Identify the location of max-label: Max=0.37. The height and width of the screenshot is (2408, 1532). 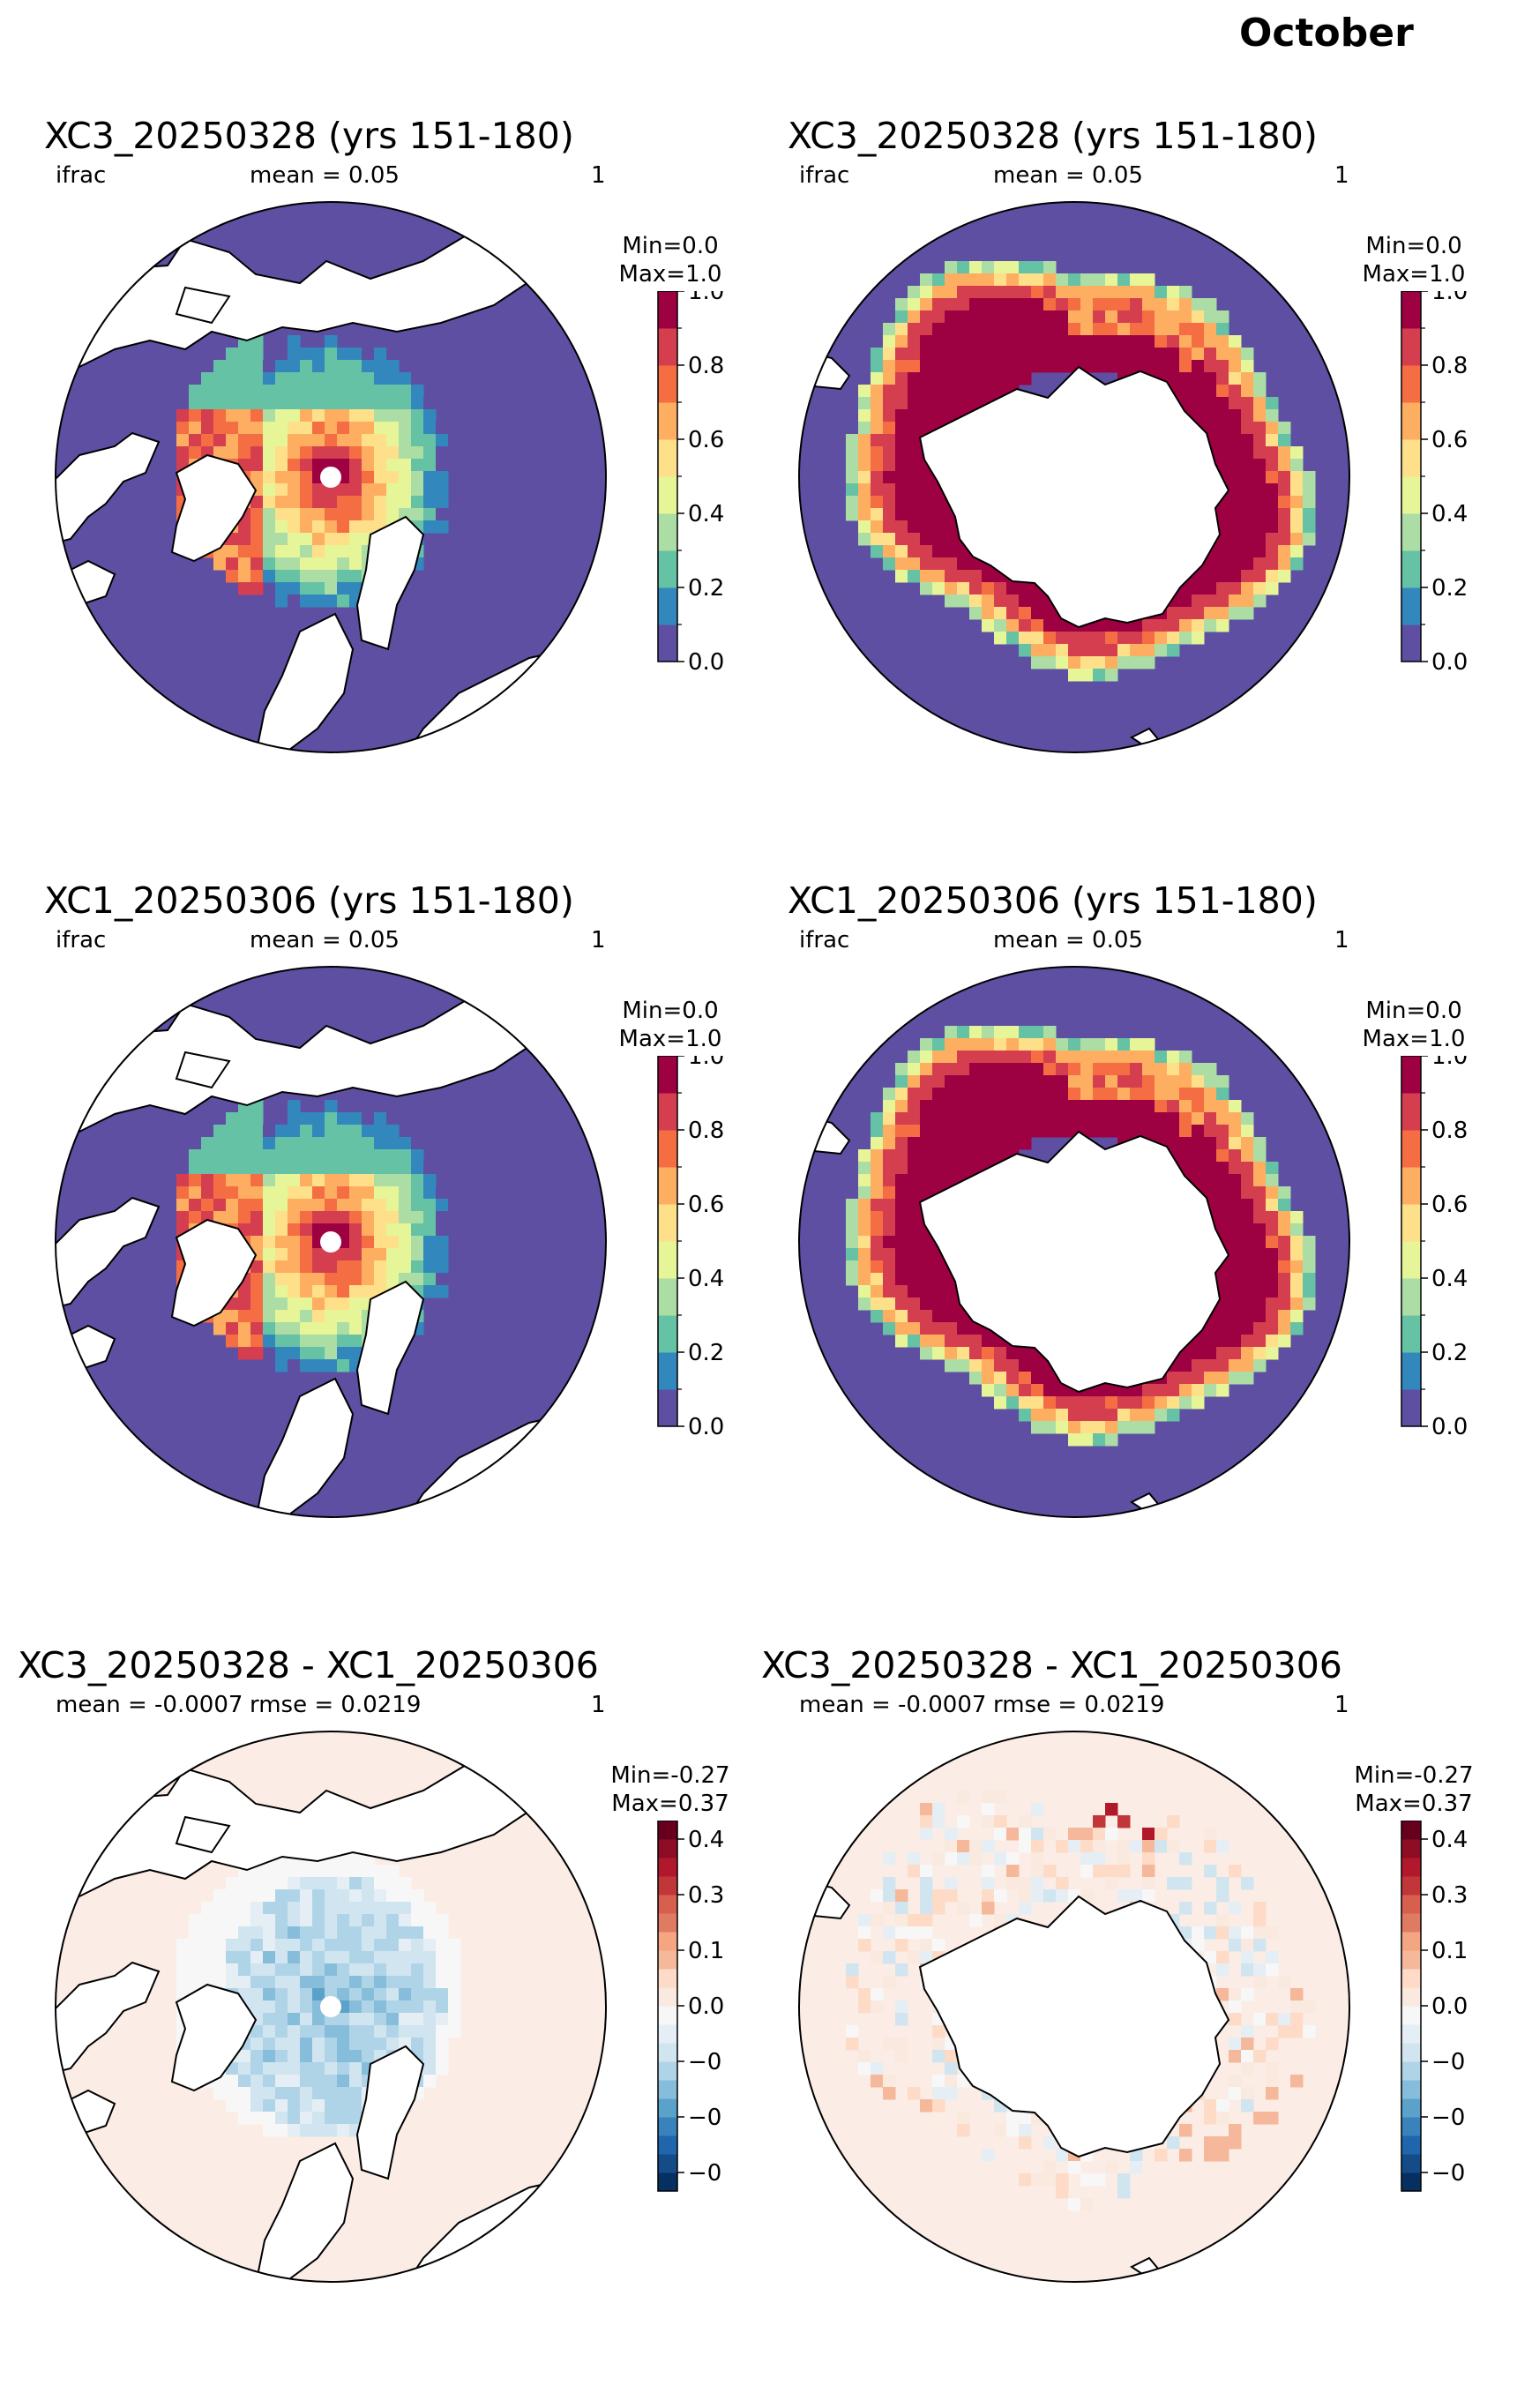
(1414, 1804).